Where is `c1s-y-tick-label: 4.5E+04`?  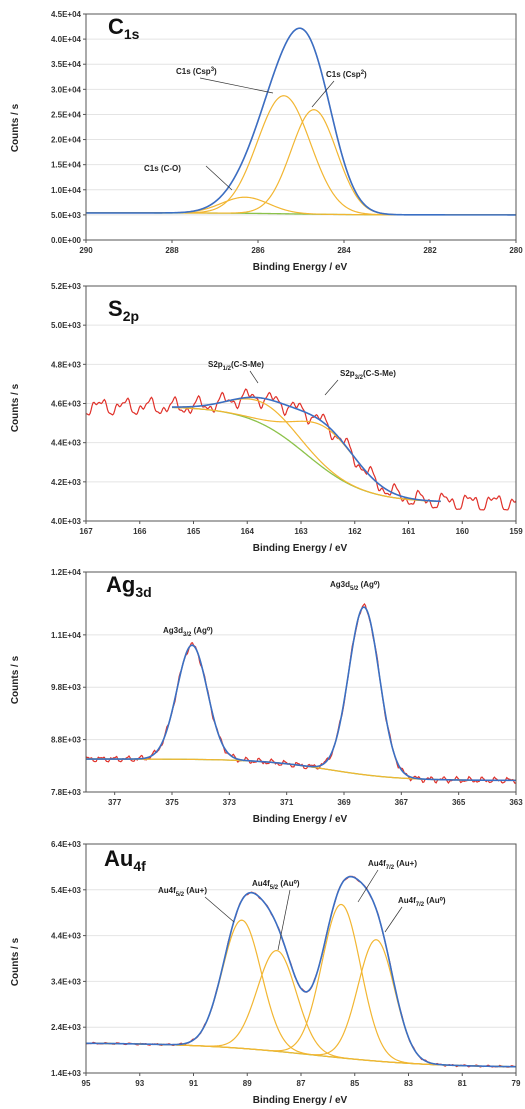
c1s-y-tick-label: 4.5E+04 is located at coordinates (66, 14).